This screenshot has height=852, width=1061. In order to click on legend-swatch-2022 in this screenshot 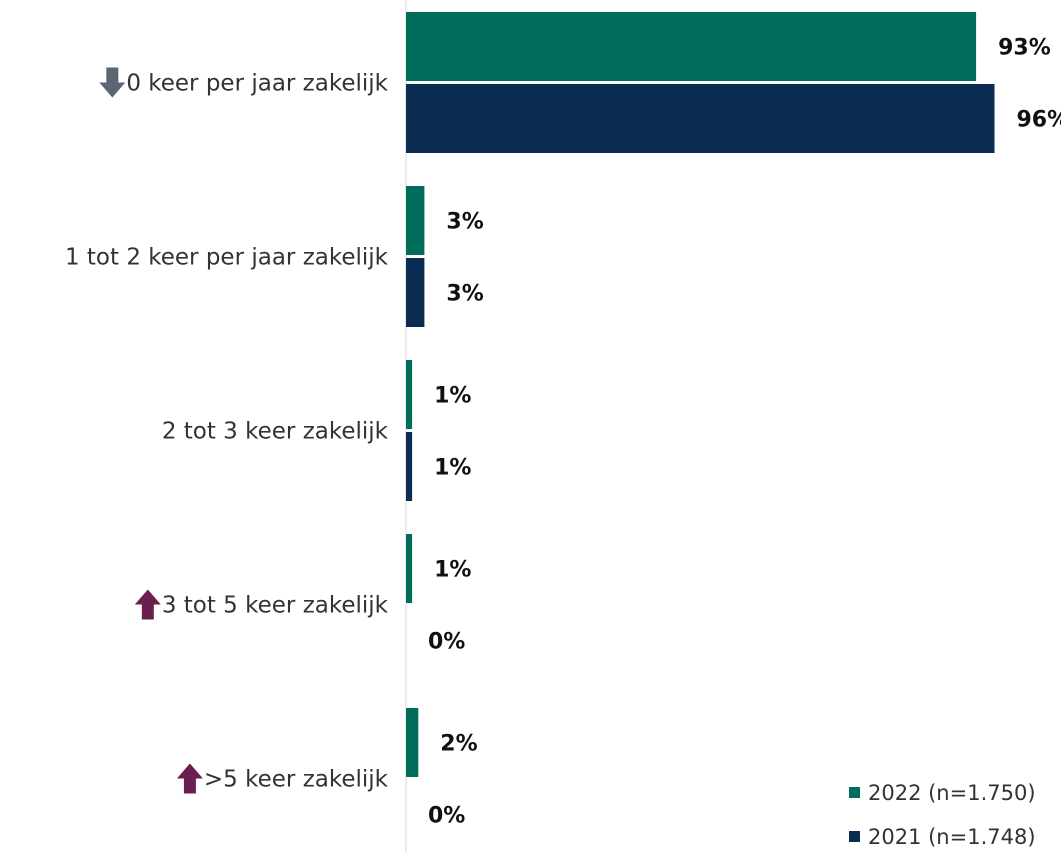, I will do `click(854, 792)`.